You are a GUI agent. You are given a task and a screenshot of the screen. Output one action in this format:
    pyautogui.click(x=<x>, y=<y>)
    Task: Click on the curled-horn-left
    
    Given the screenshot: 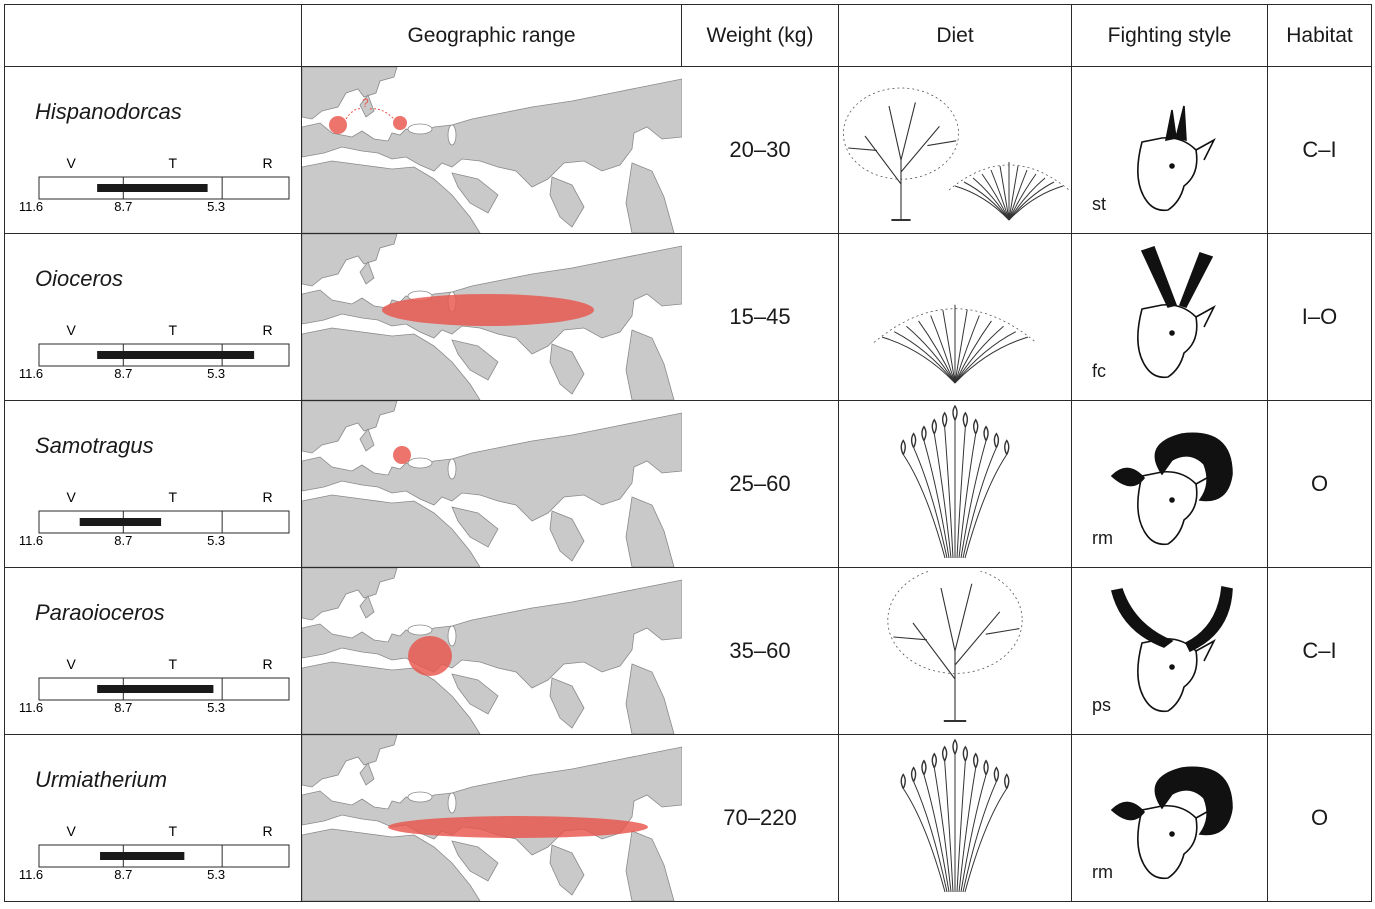 What is the action you would take?
    pyautogui.click(x=1128, y=477)
    